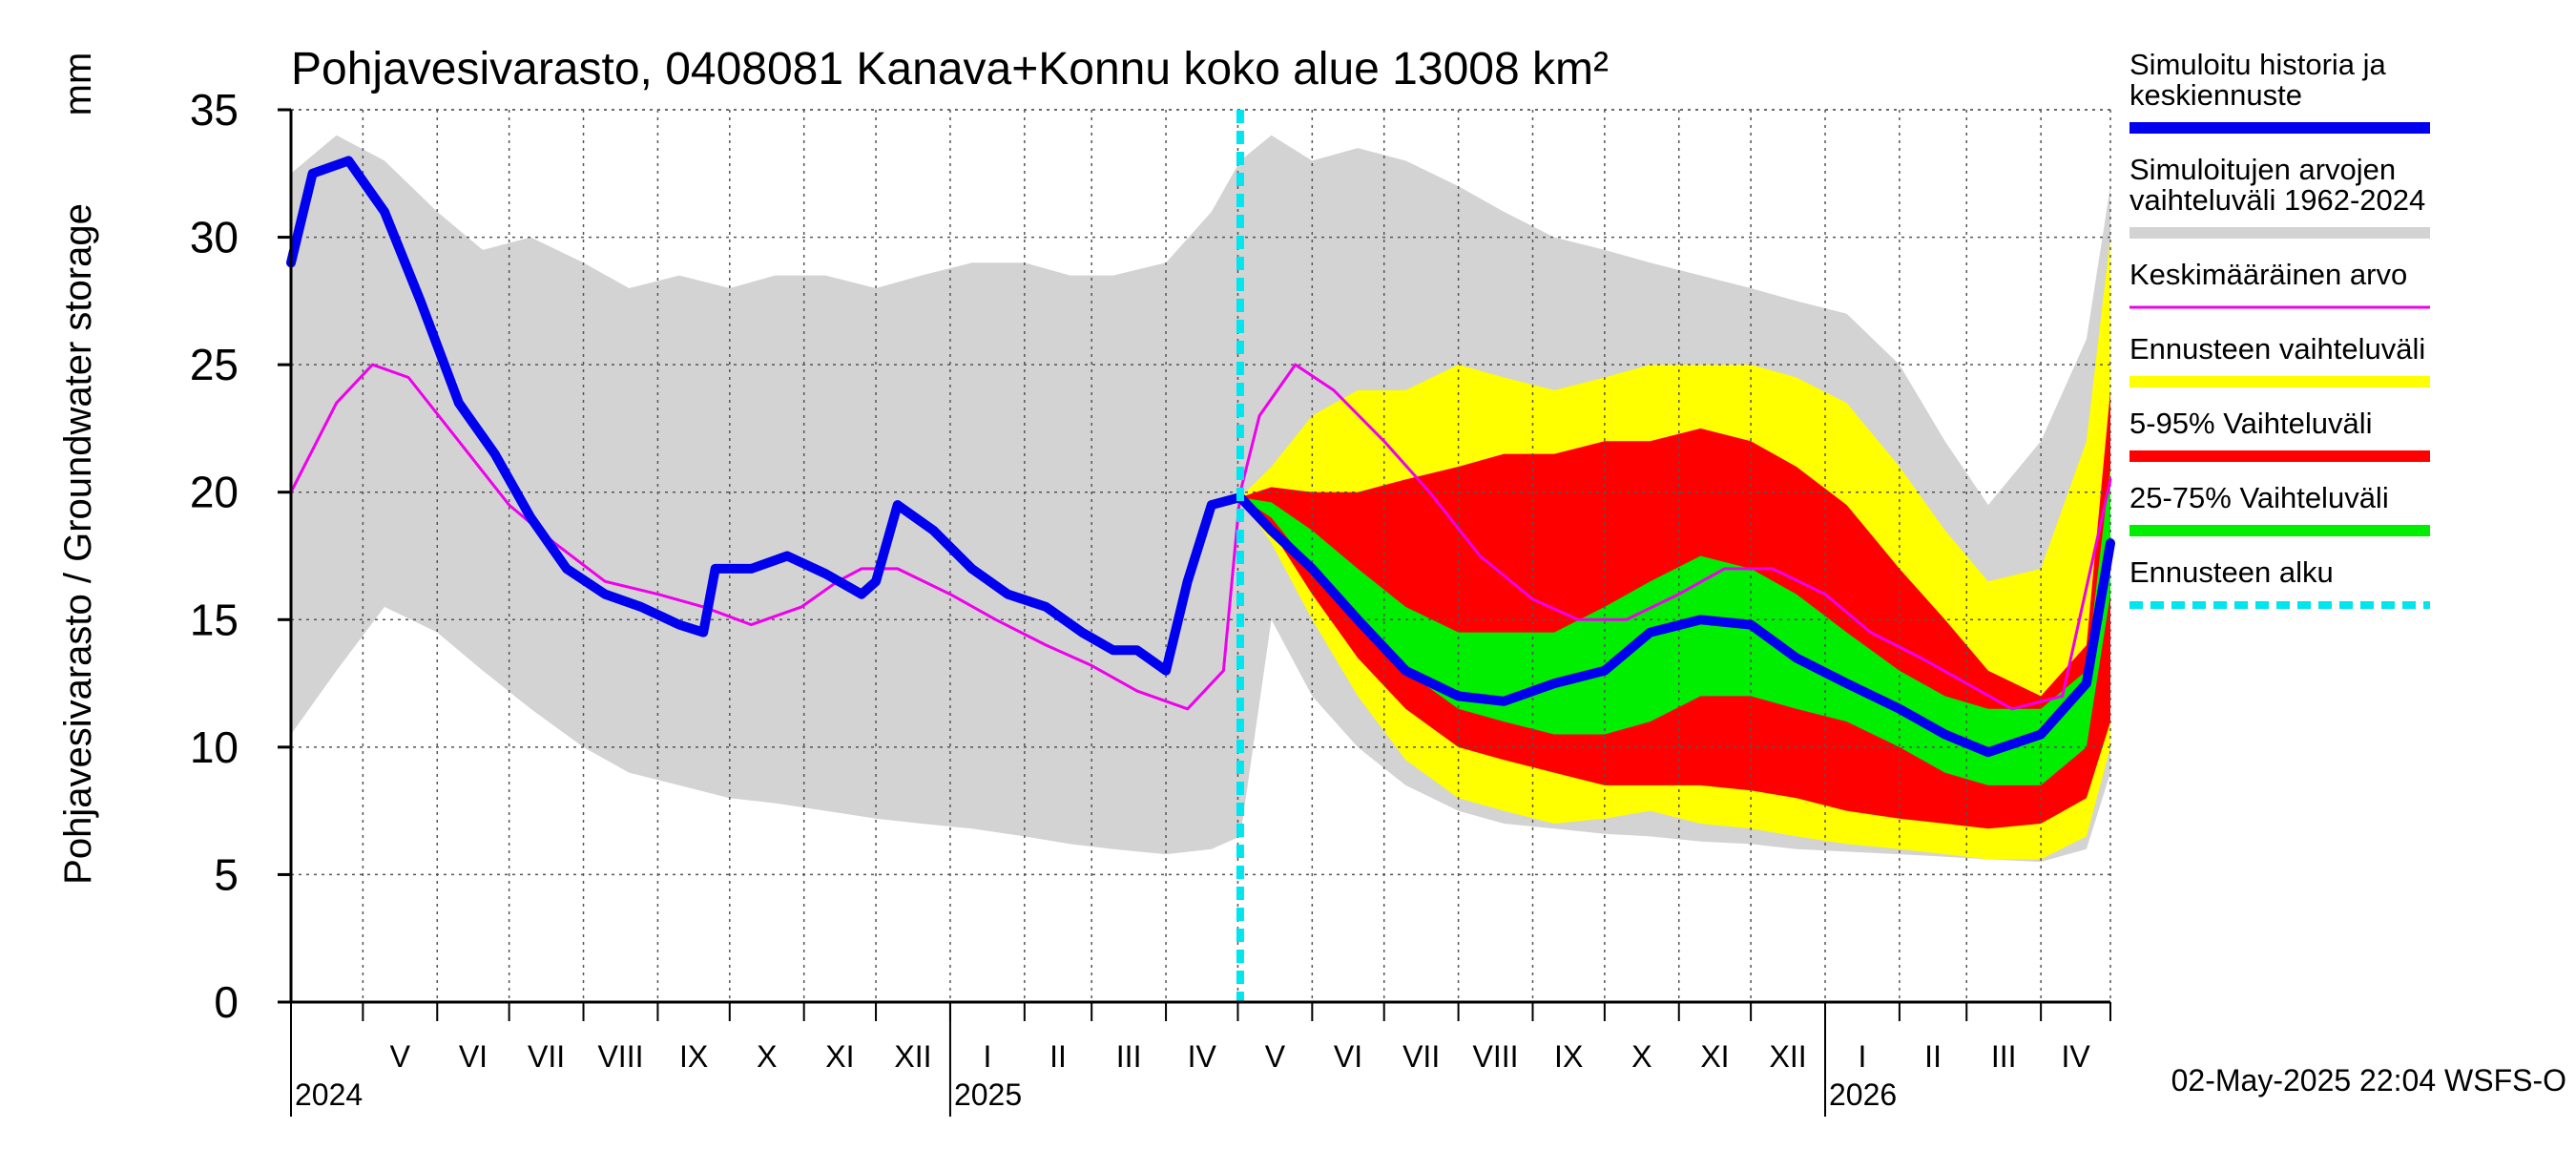 The image size is (2576, 1150). What do you see at coordinates (767, 1056) in the screenshot?
I see `month-label-5: X` at bounding box center [767, 1056].